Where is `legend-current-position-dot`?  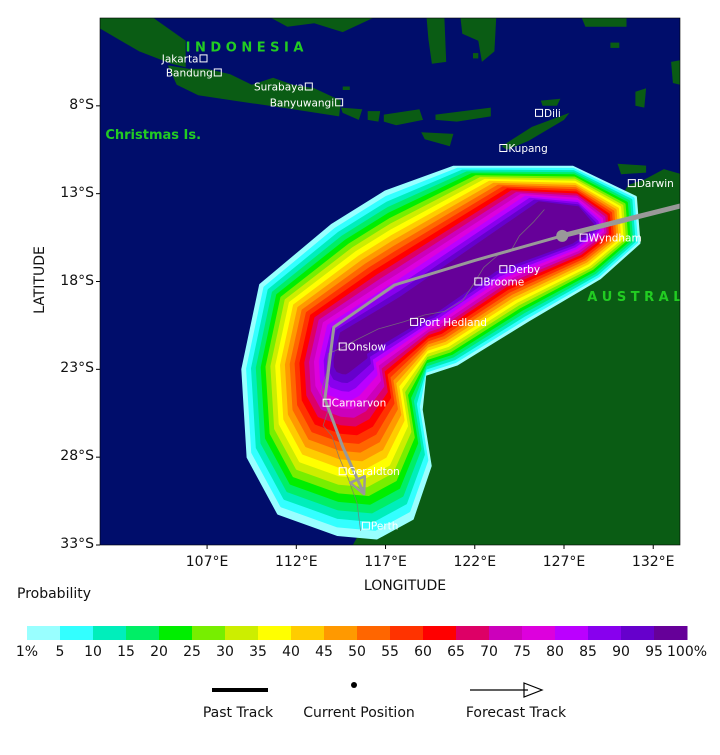
legend-current-position-dot is located at coordinates (354, 685).